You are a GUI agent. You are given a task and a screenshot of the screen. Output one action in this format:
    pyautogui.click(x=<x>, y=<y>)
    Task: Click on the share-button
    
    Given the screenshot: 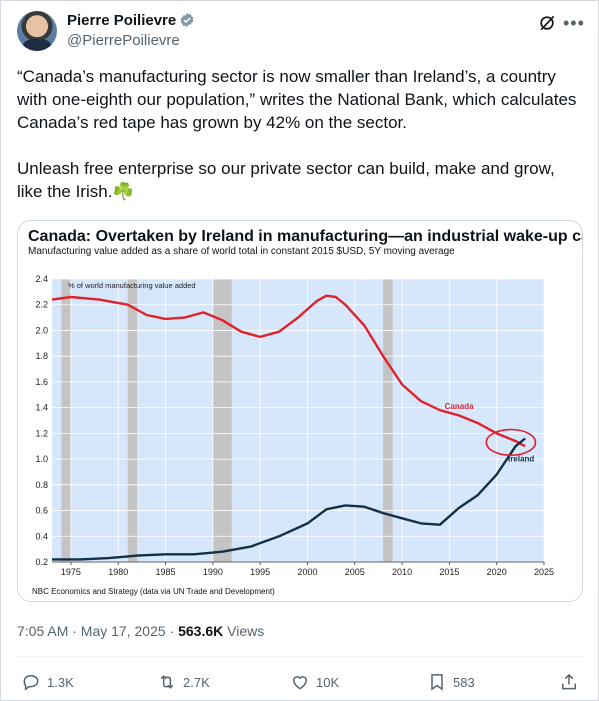 What is the action you would take?
    pyautogui.click(x=572, y=682)
    